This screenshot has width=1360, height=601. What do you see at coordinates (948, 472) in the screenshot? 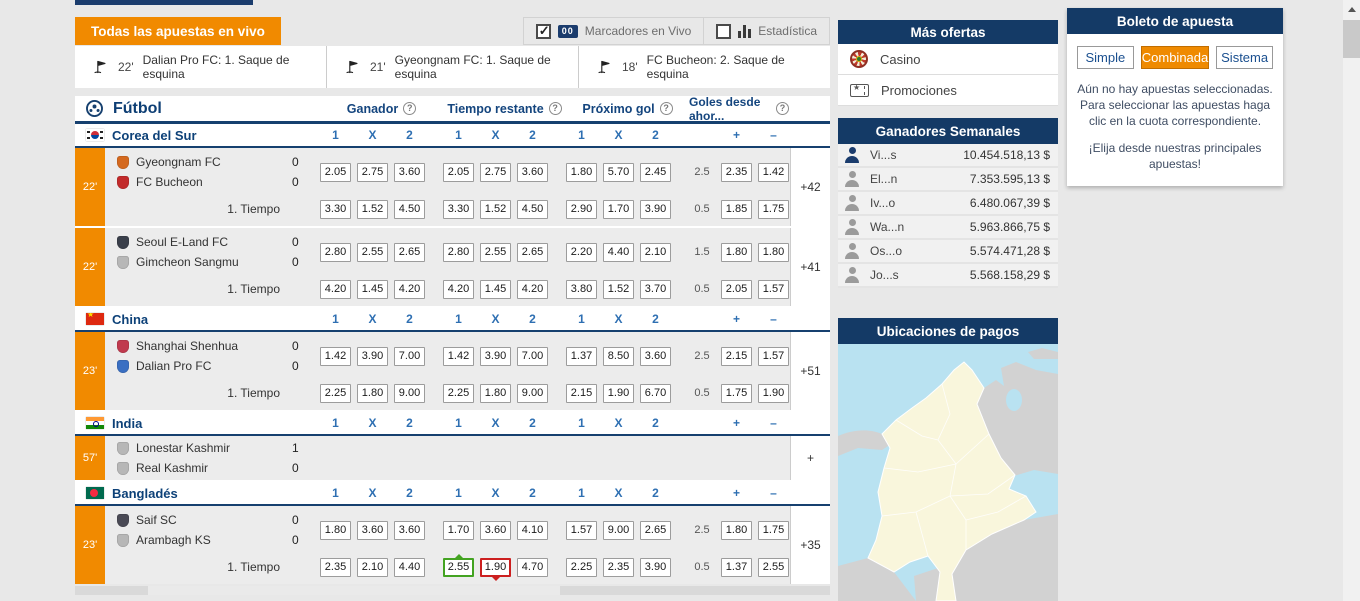
I see `colombia-map` at bounding box center [948, 472].